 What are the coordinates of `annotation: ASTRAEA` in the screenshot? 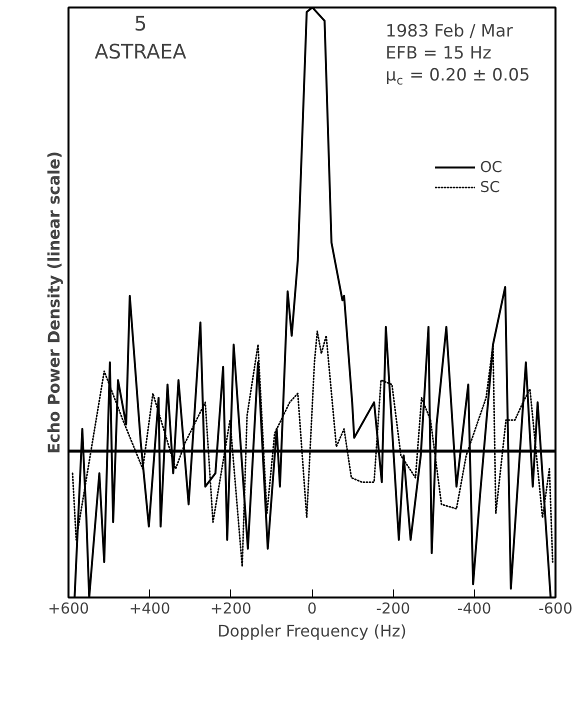 It's located at (140, 52).